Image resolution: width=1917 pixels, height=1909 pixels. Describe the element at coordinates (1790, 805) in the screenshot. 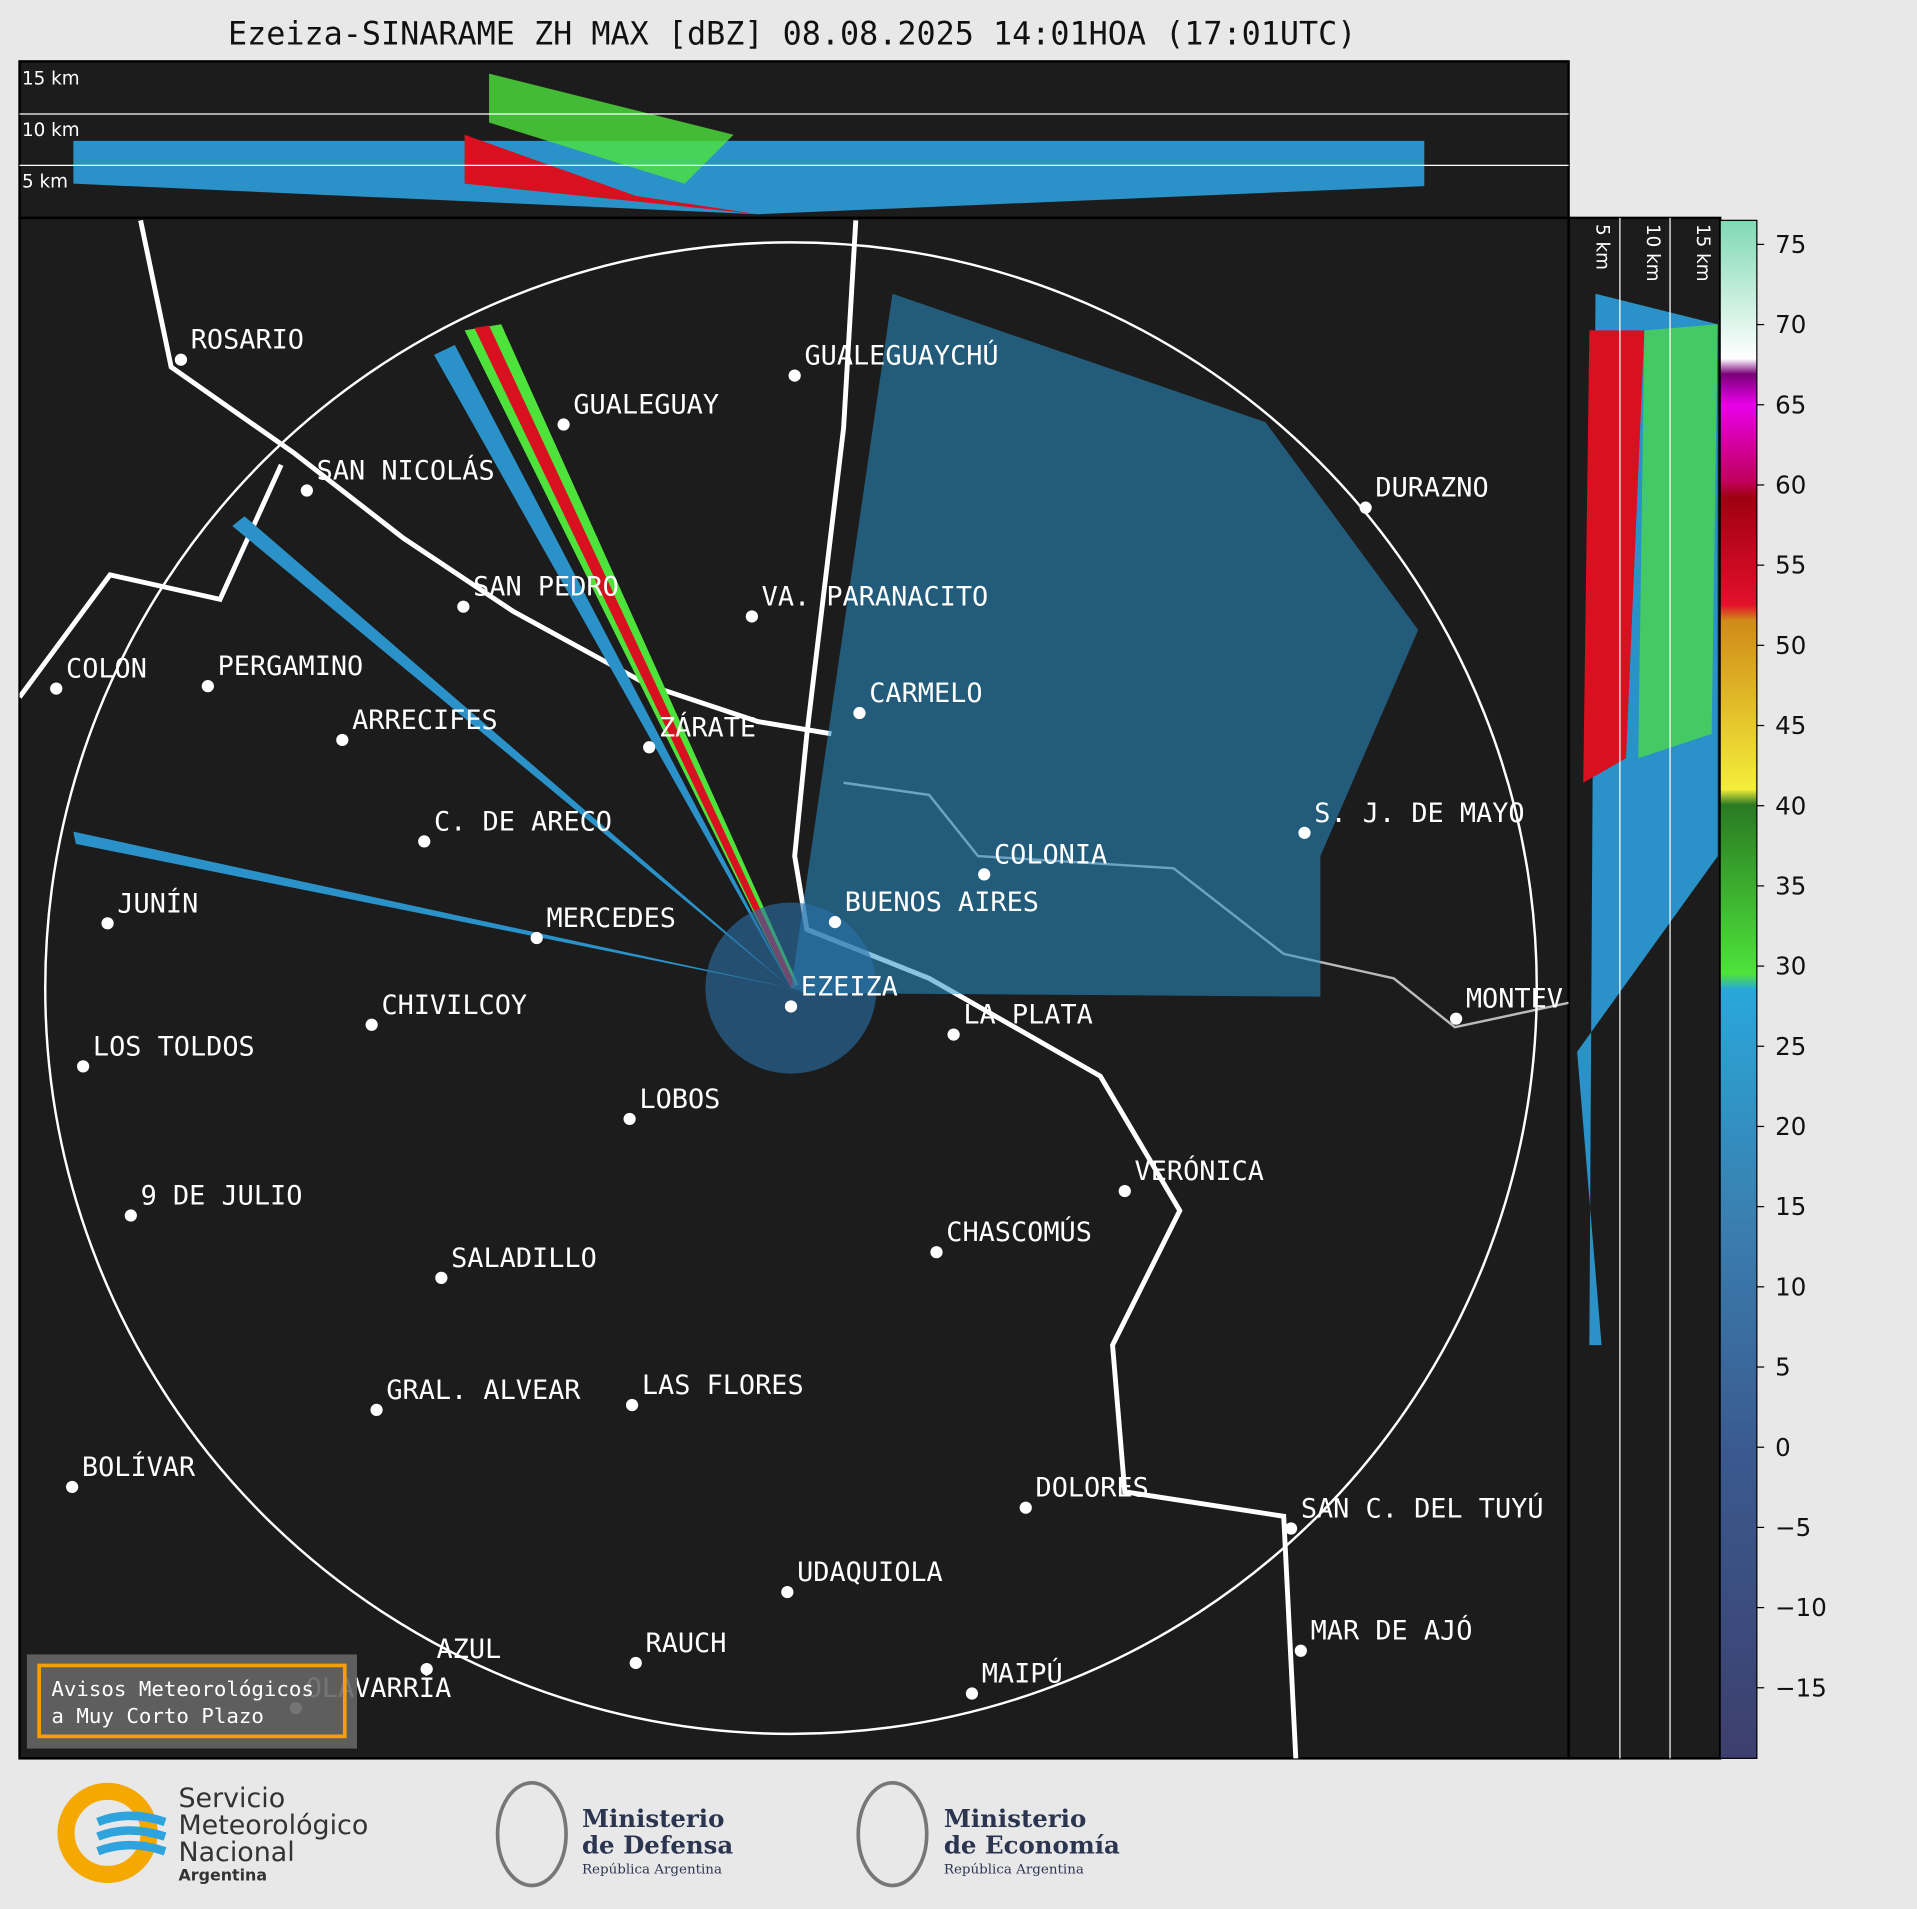

I see `colorbar-tick-label: 40` at that location.